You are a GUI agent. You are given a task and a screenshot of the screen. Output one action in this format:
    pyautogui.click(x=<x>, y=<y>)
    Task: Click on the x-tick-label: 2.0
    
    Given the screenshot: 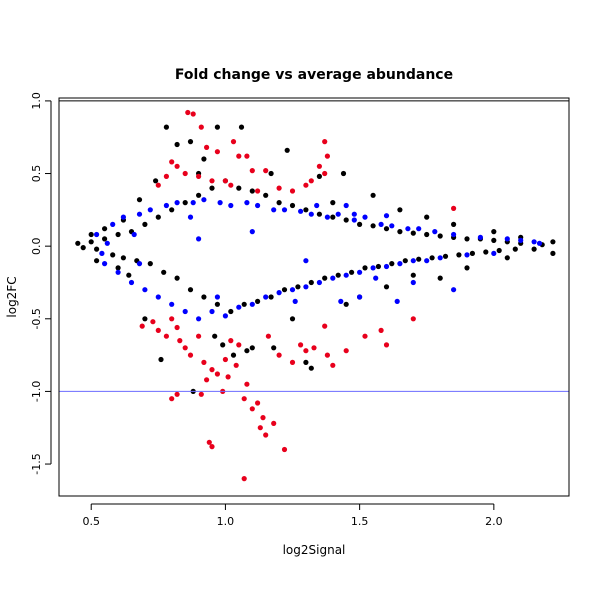 What is the action you would take?
    pyautogui.click(x=494, y=521)
    